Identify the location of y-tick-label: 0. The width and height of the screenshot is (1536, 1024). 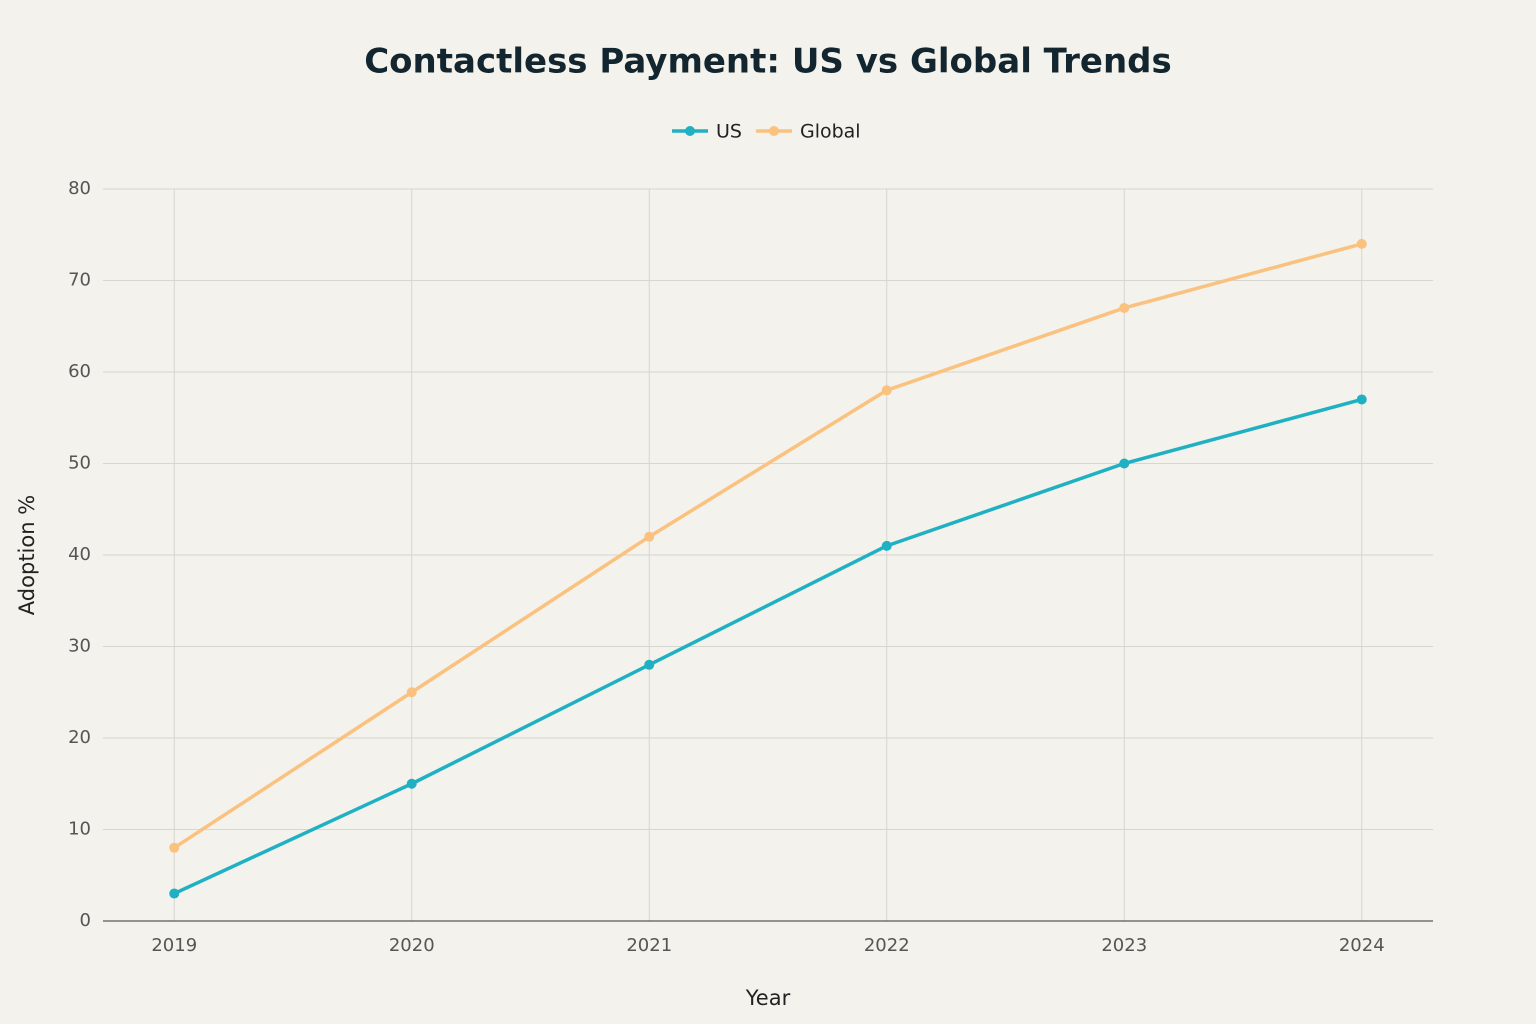
(85, 920).